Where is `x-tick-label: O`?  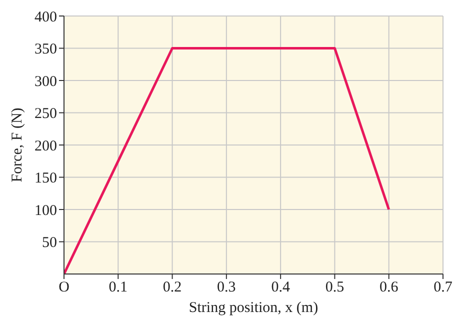
x-tick-label: O is located at coordinates (64, 288).